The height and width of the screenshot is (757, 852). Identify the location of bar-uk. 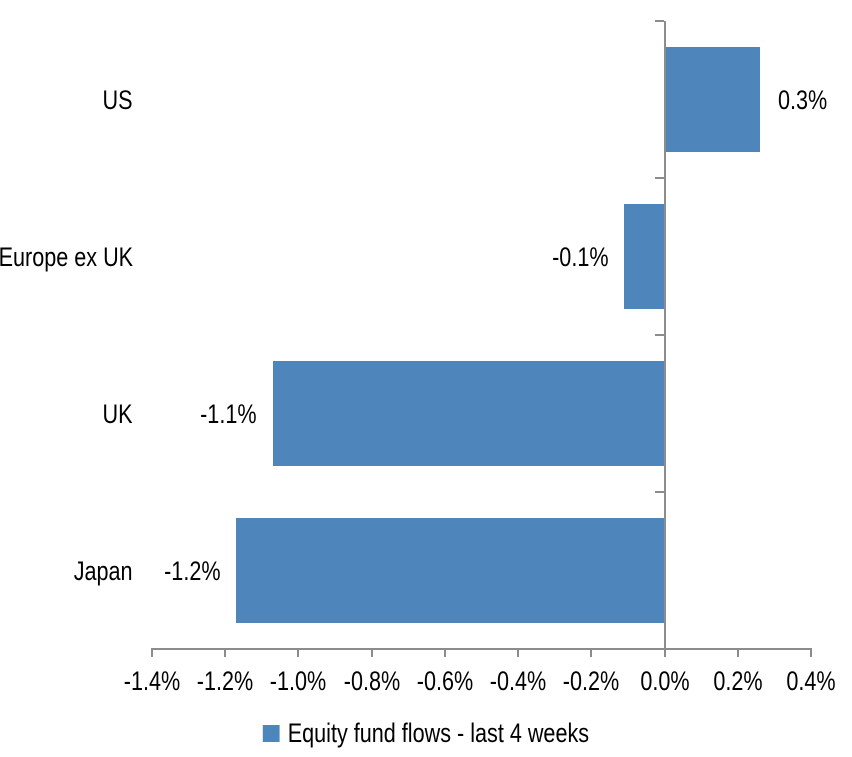
(468, 413).